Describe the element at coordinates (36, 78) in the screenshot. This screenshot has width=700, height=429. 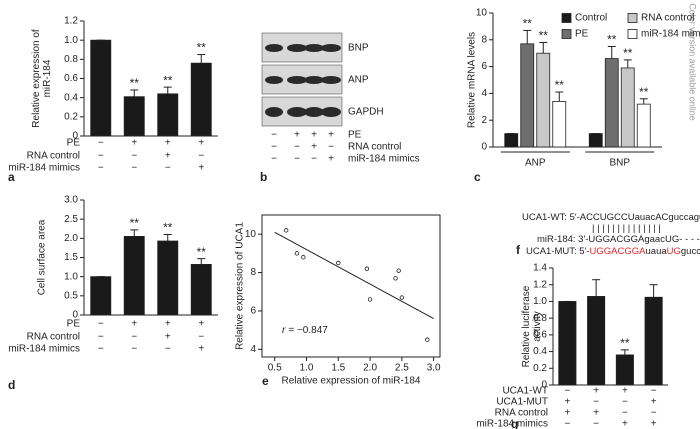
I see `y-axis-label: Relative expression of` at that location.